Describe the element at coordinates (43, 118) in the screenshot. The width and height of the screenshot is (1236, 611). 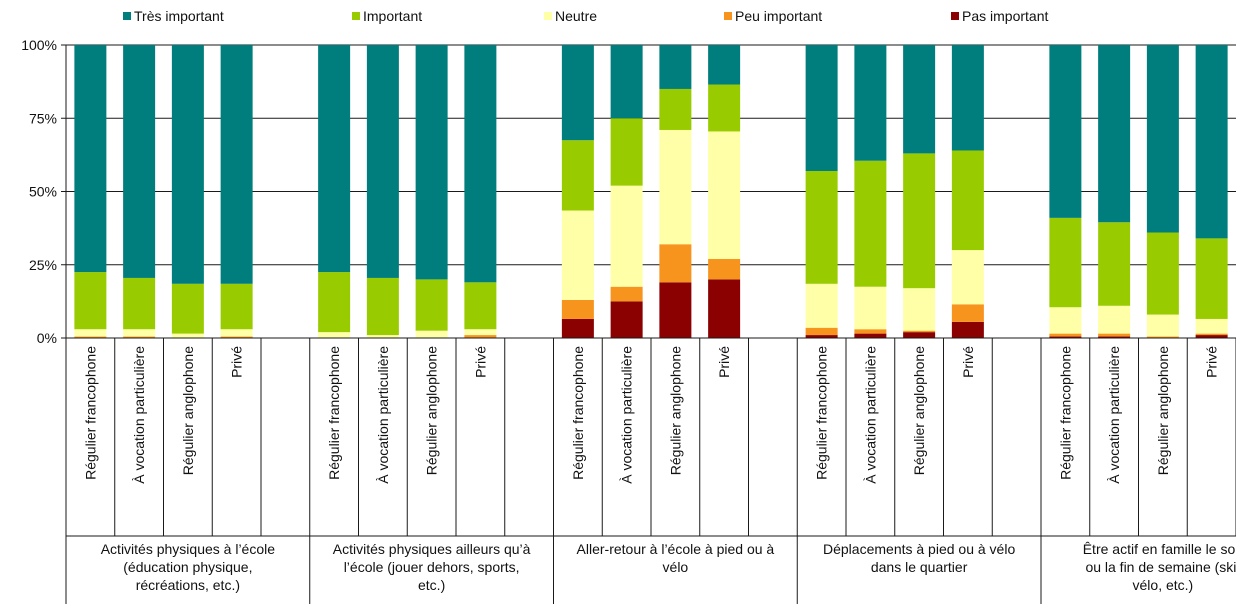
I see `y-tick-label: 75%` at that location.